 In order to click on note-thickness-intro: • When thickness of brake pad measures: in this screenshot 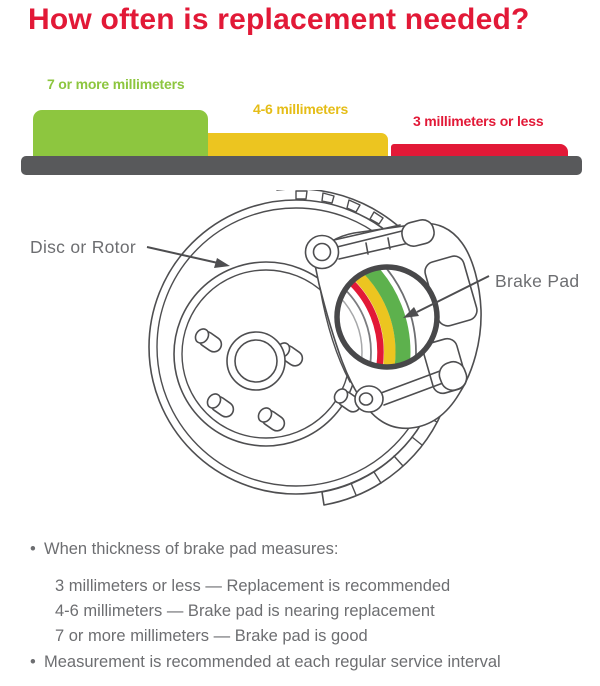, I will do `click(184, 549)`.